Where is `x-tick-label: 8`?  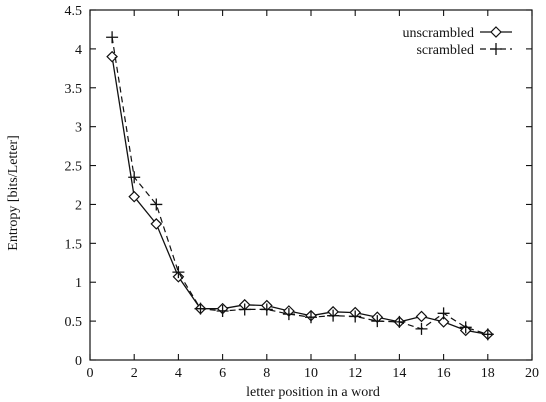 x-tick-label: 8 is located at coordinates (266, 373).